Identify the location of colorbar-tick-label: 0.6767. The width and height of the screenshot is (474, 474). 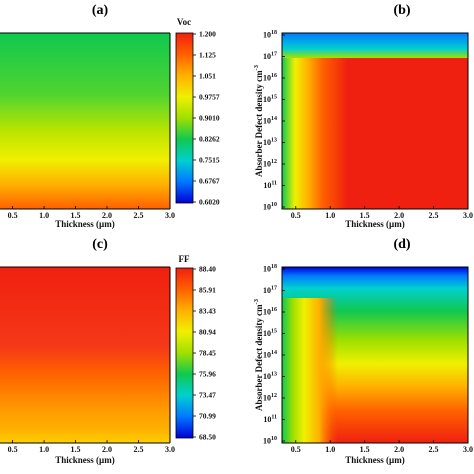
(209, 181).